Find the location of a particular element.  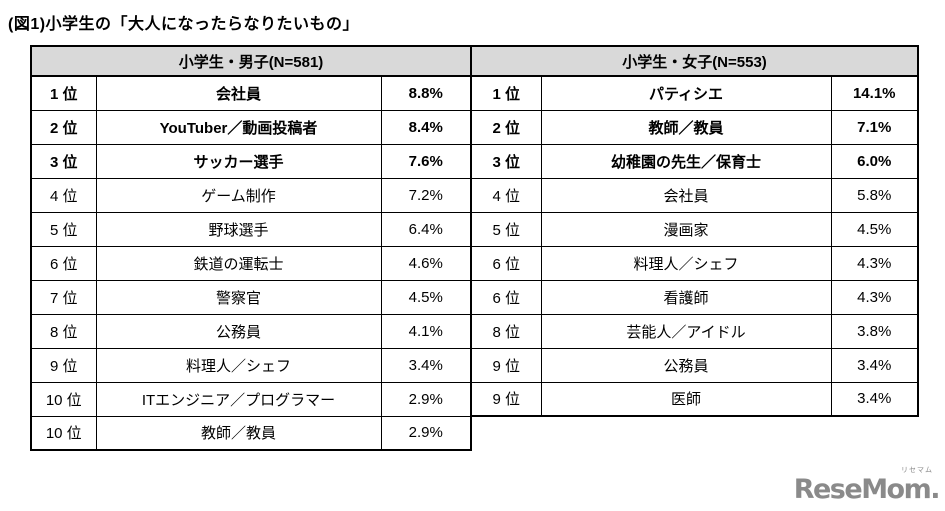

job-cell: 野球選手 is located at coordinates (238, 229).